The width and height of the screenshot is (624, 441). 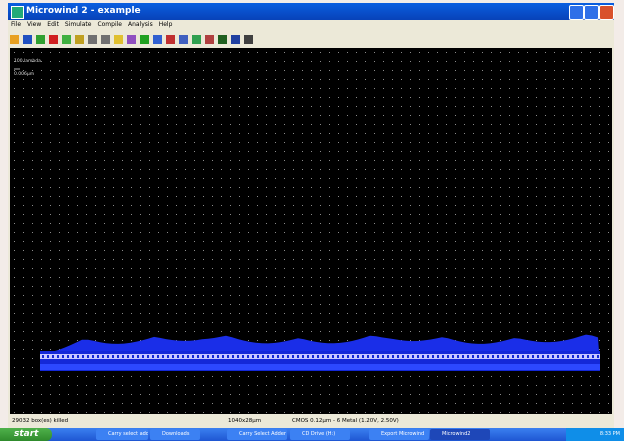 What do you see at coordinates (40, 421) in the screenshot?
I see `status-field: 29032 box(es) killed` at bounding box center [40, 421].